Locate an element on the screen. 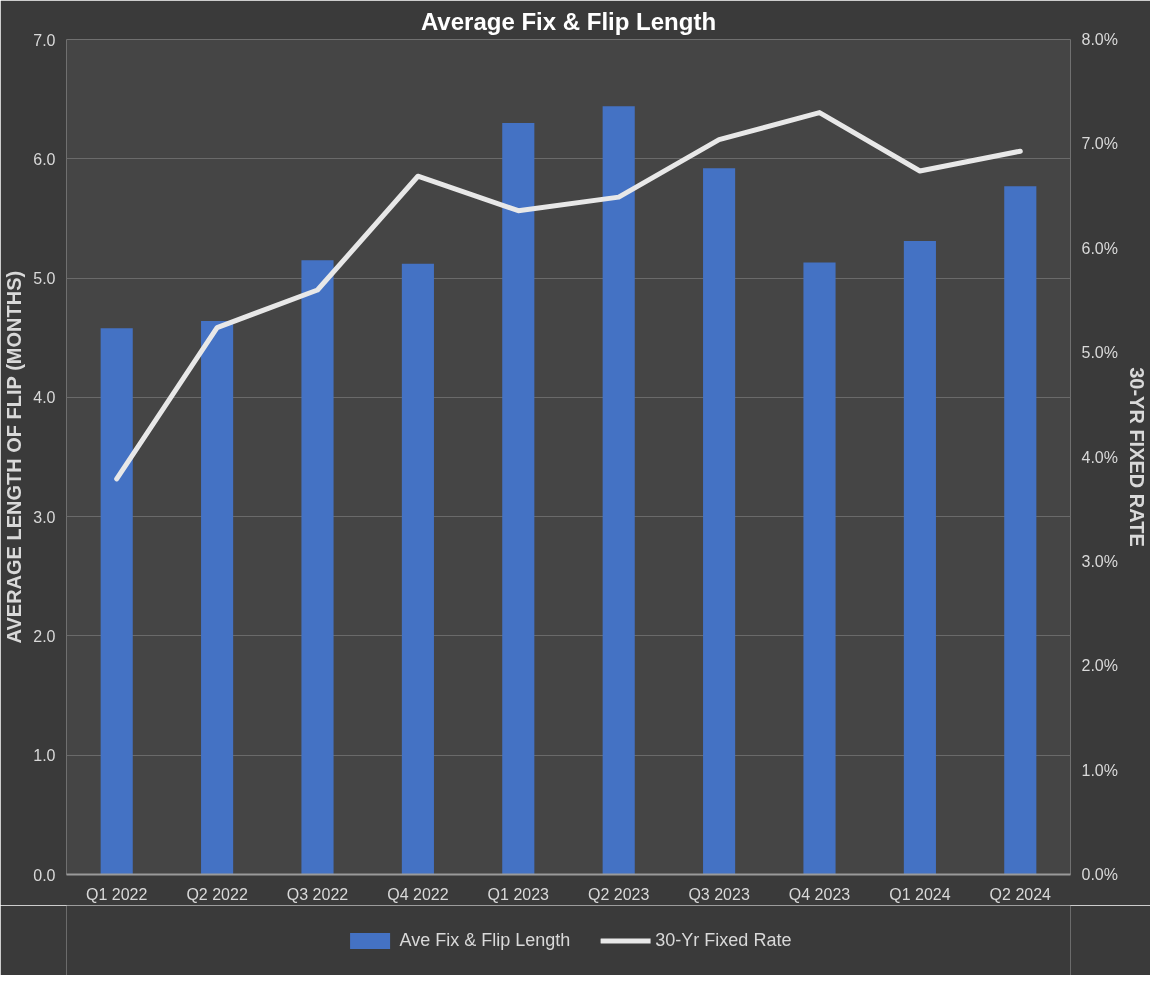  y-tick-label: 7.0 is located at coordinates (44, 40).